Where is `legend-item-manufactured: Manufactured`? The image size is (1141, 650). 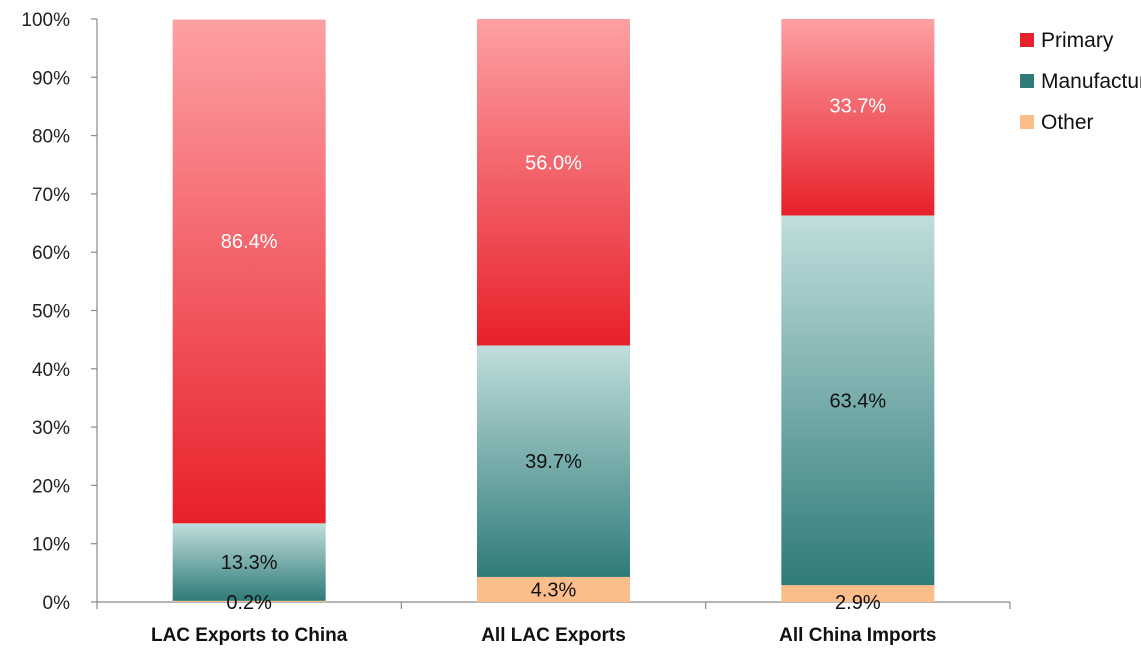
legend-item-manufactured: Manufactured is located at coordinates (1080, 81).